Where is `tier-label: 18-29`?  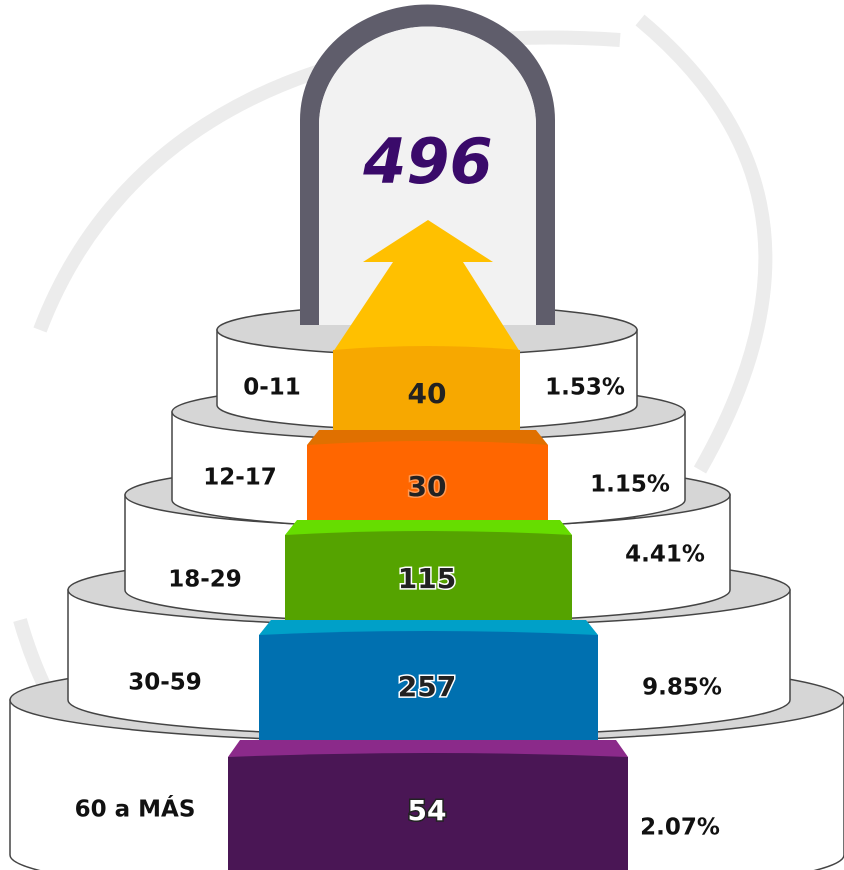
tier-label: 18-29 is located at coordinates (205, 580).